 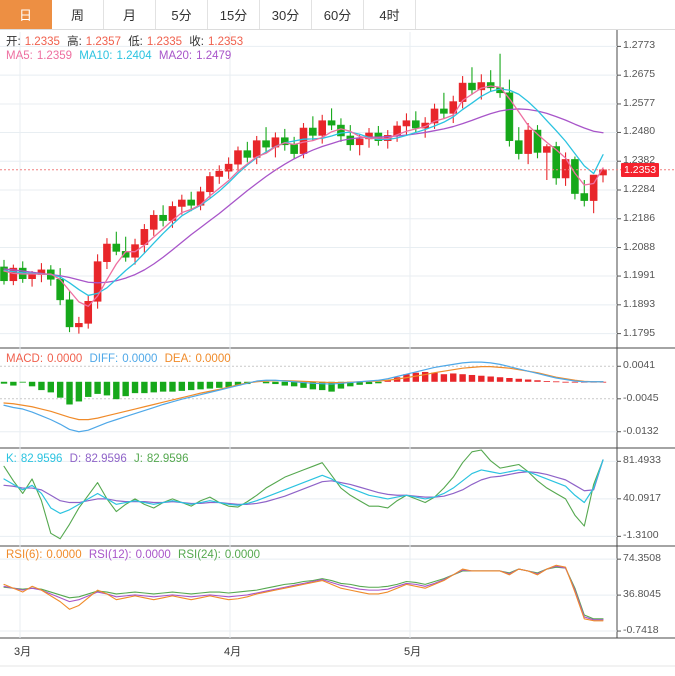 I want to click on tab-0: 日, so click(x=26, y=14).